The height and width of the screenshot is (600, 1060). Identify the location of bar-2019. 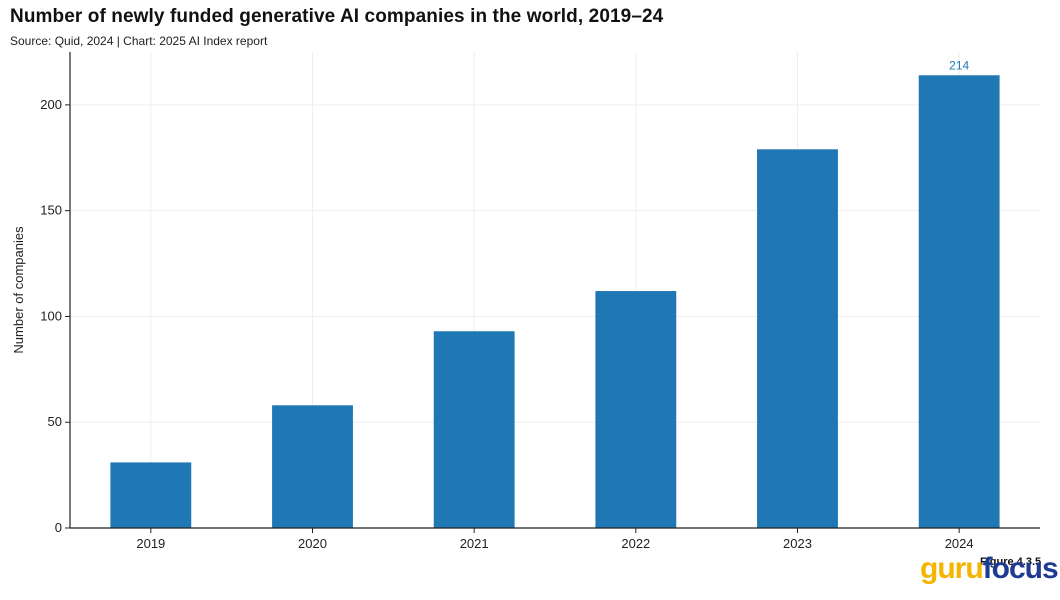
(151, 495).